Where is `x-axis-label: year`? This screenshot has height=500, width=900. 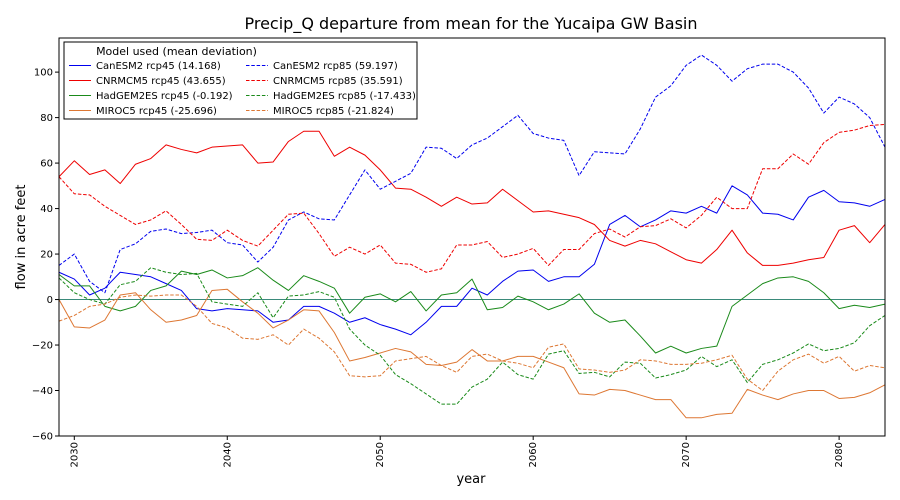 x-axis-label: year is located at coordinates (471, 479).